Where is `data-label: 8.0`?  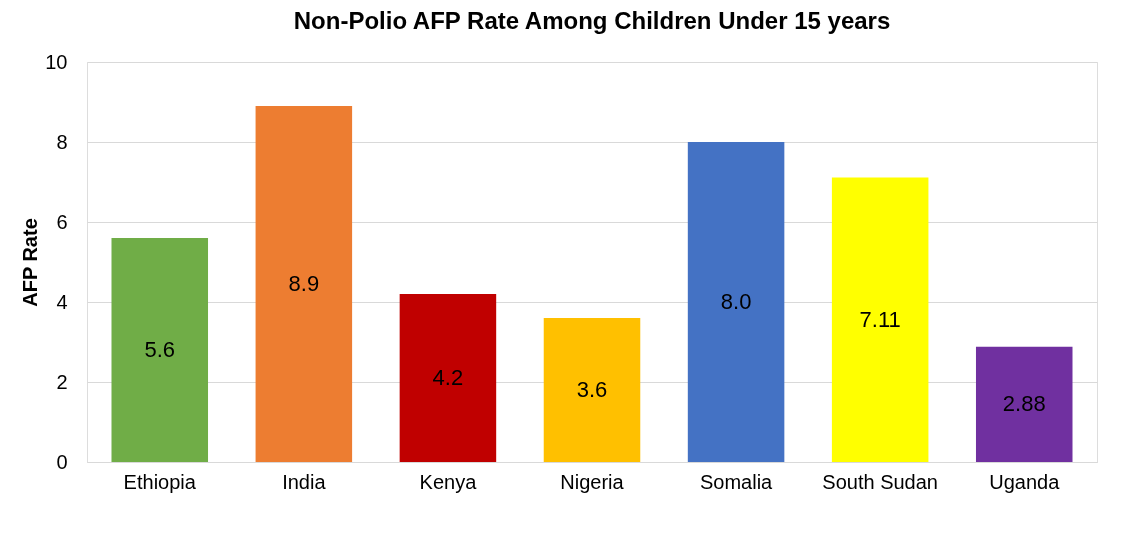 data-label: 8.0 is located at coordinates (736, 301).